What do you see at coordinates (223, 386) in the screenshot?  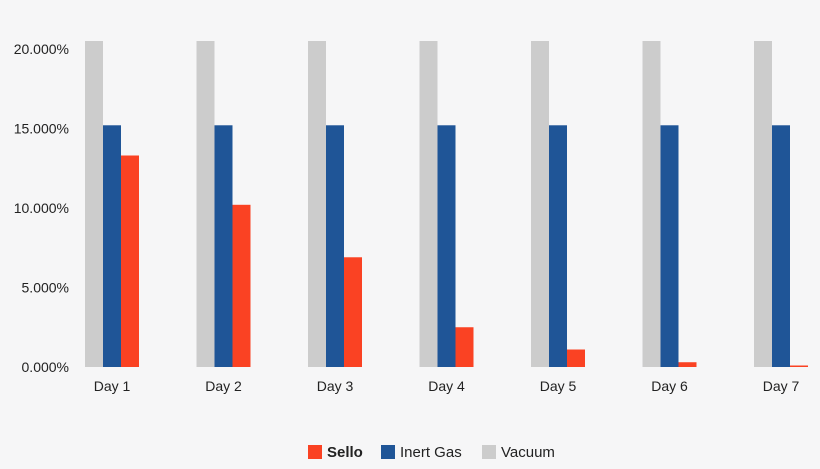 I see `x-tick-label: Day 2` at bounding box center [223, 386].